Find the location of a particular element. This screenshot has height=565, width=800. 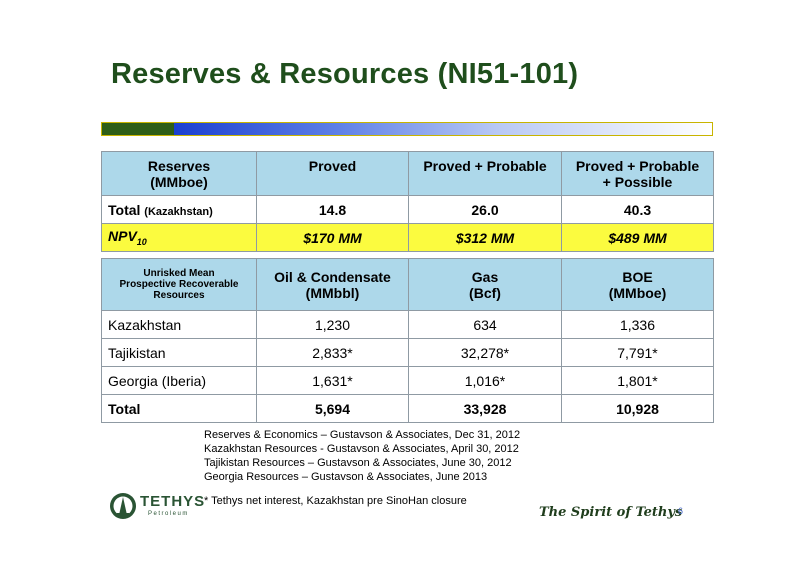

npv-proved-probable: $312 MM is located at coordinates (485, 237).